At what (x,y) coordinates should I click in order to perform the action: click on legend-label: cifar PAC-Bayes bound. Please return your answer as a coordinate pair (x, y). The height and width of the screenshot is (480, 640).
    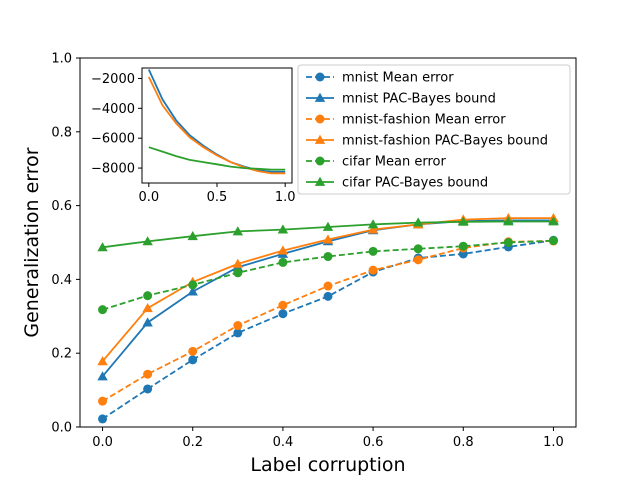
    Looking at the image, I should click on (415, 183).